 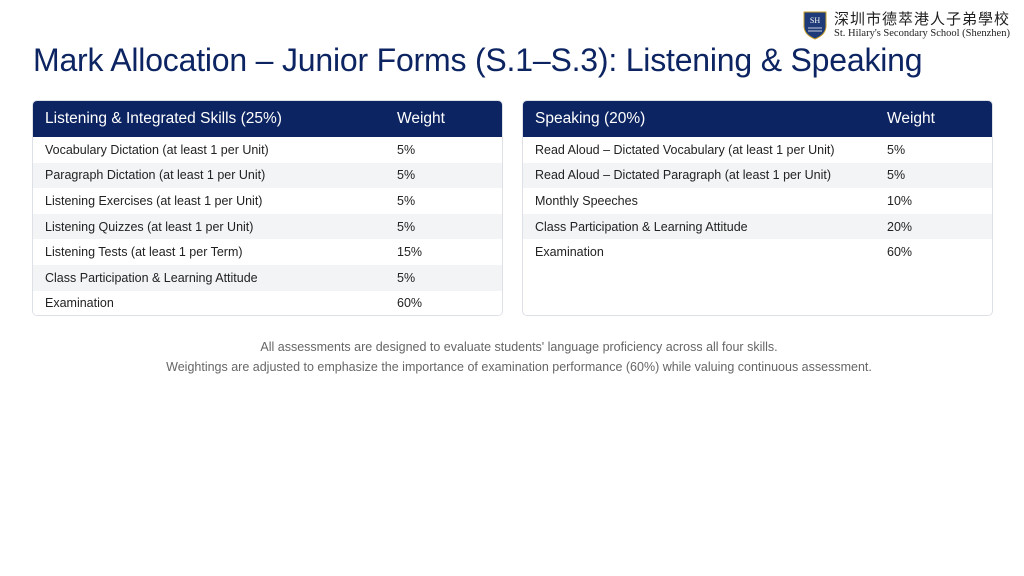 I want to click on assessment-weight: 20%, so click(x=900, y=226).